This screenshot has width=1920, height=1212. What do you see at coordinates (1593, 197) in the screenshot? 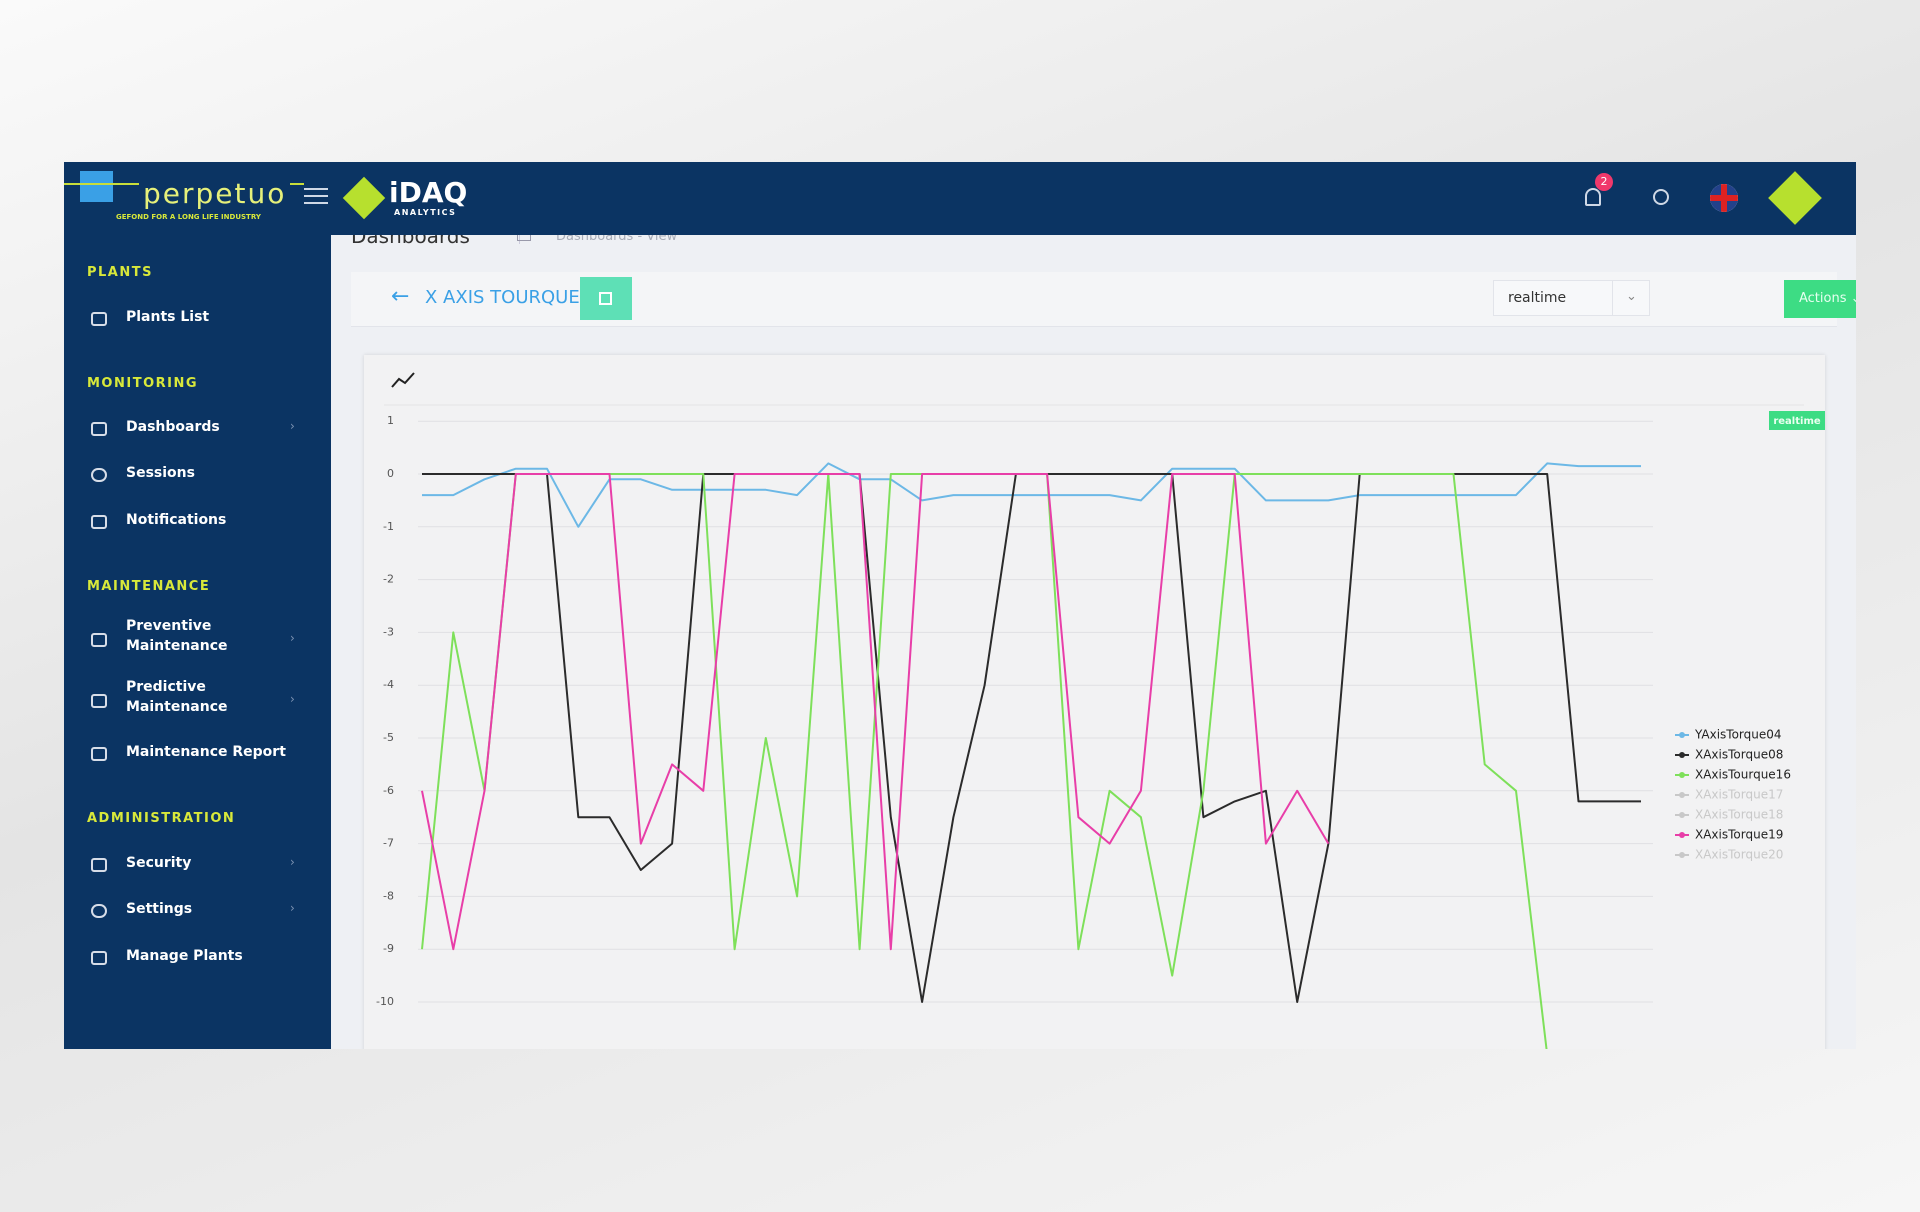
I see `notification-bell` at bounding box center [1593, 197].